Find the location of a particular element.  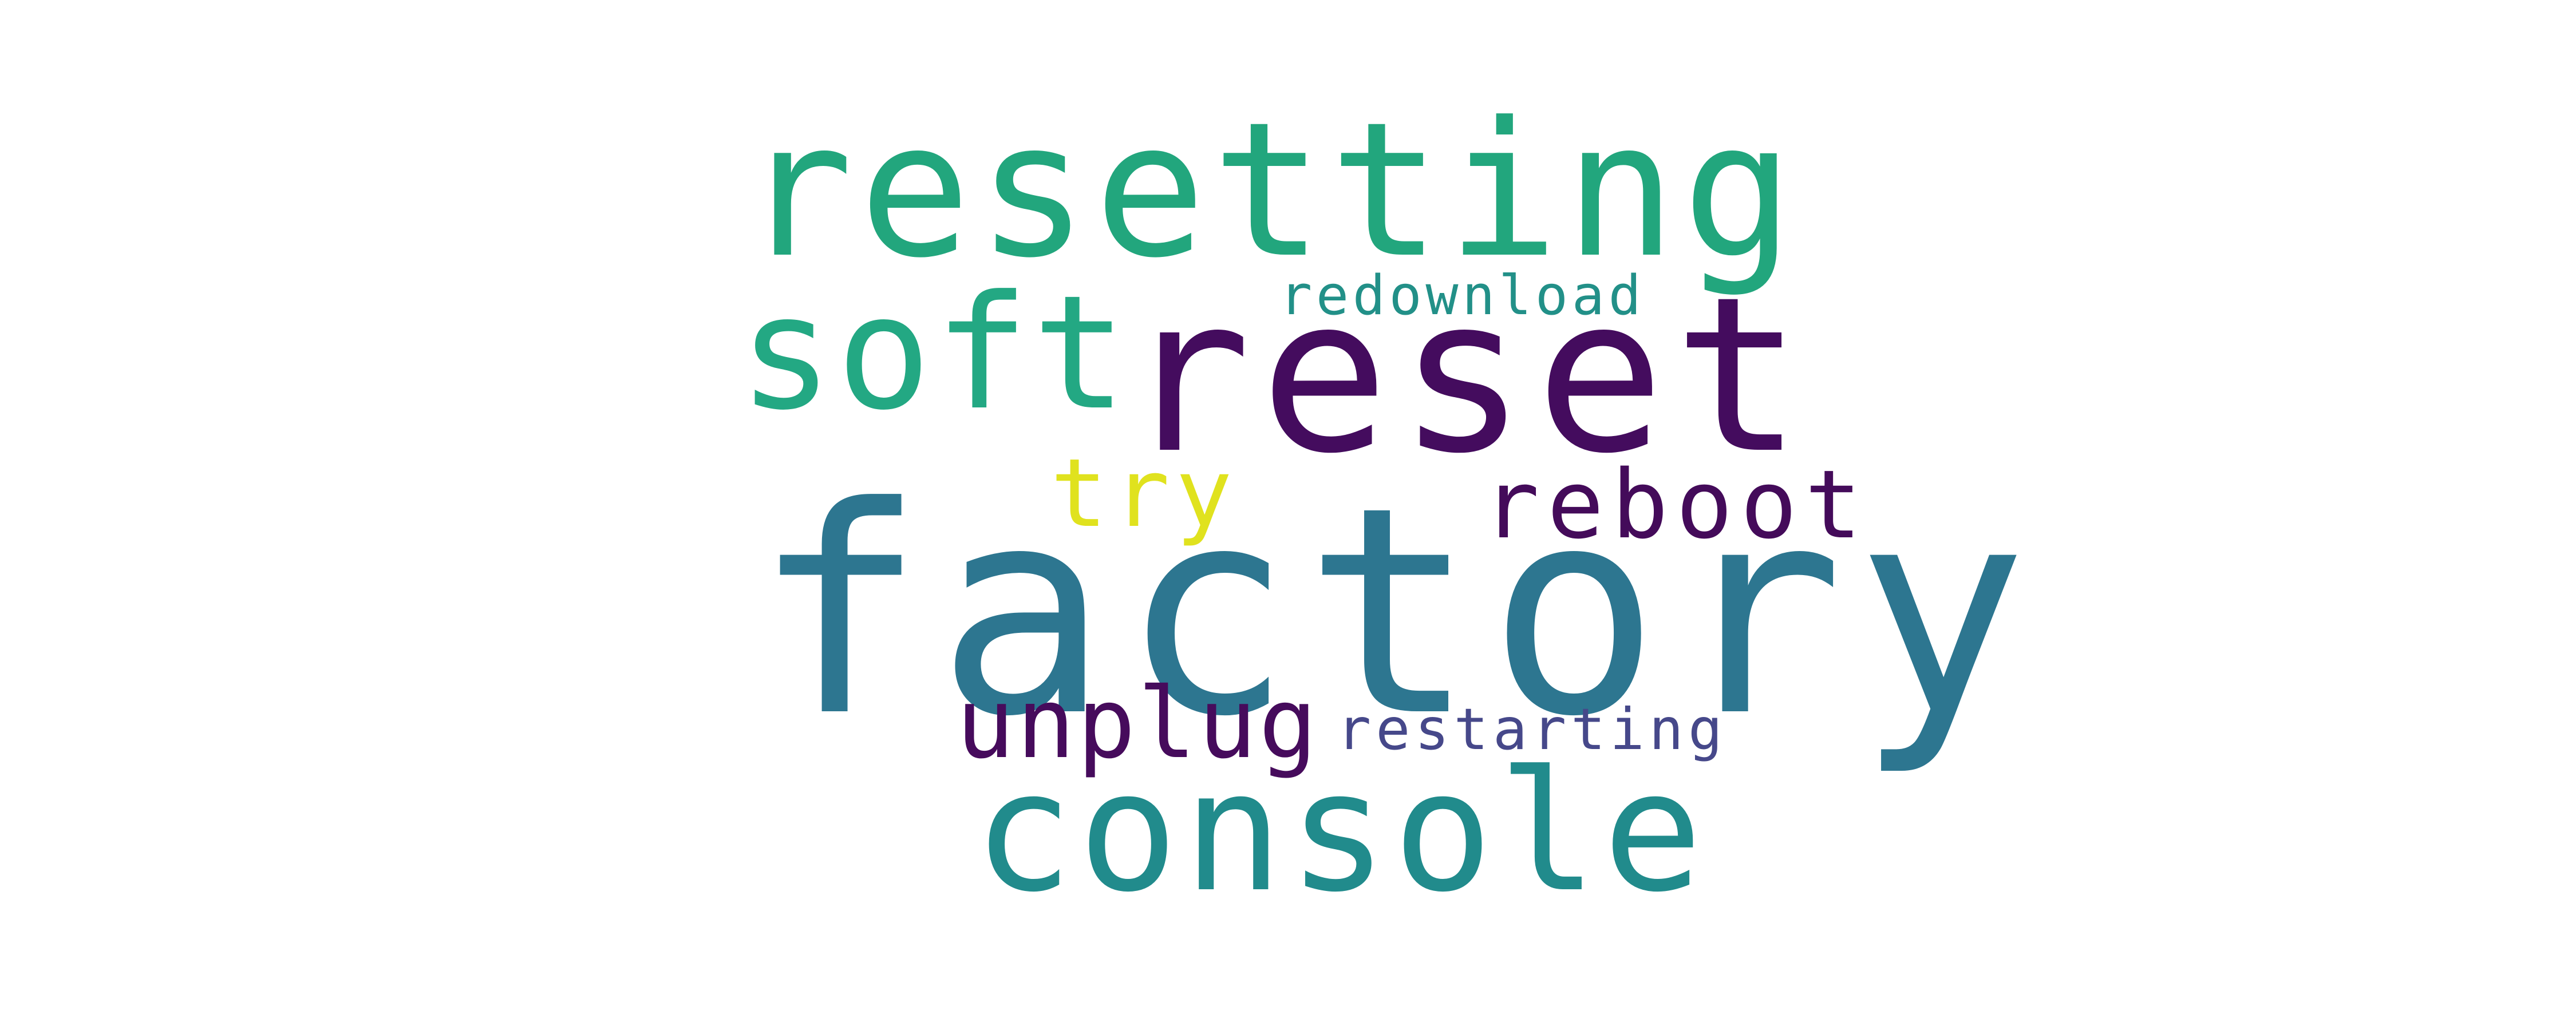

word-soft: soft is located at coordinates (934, 353).